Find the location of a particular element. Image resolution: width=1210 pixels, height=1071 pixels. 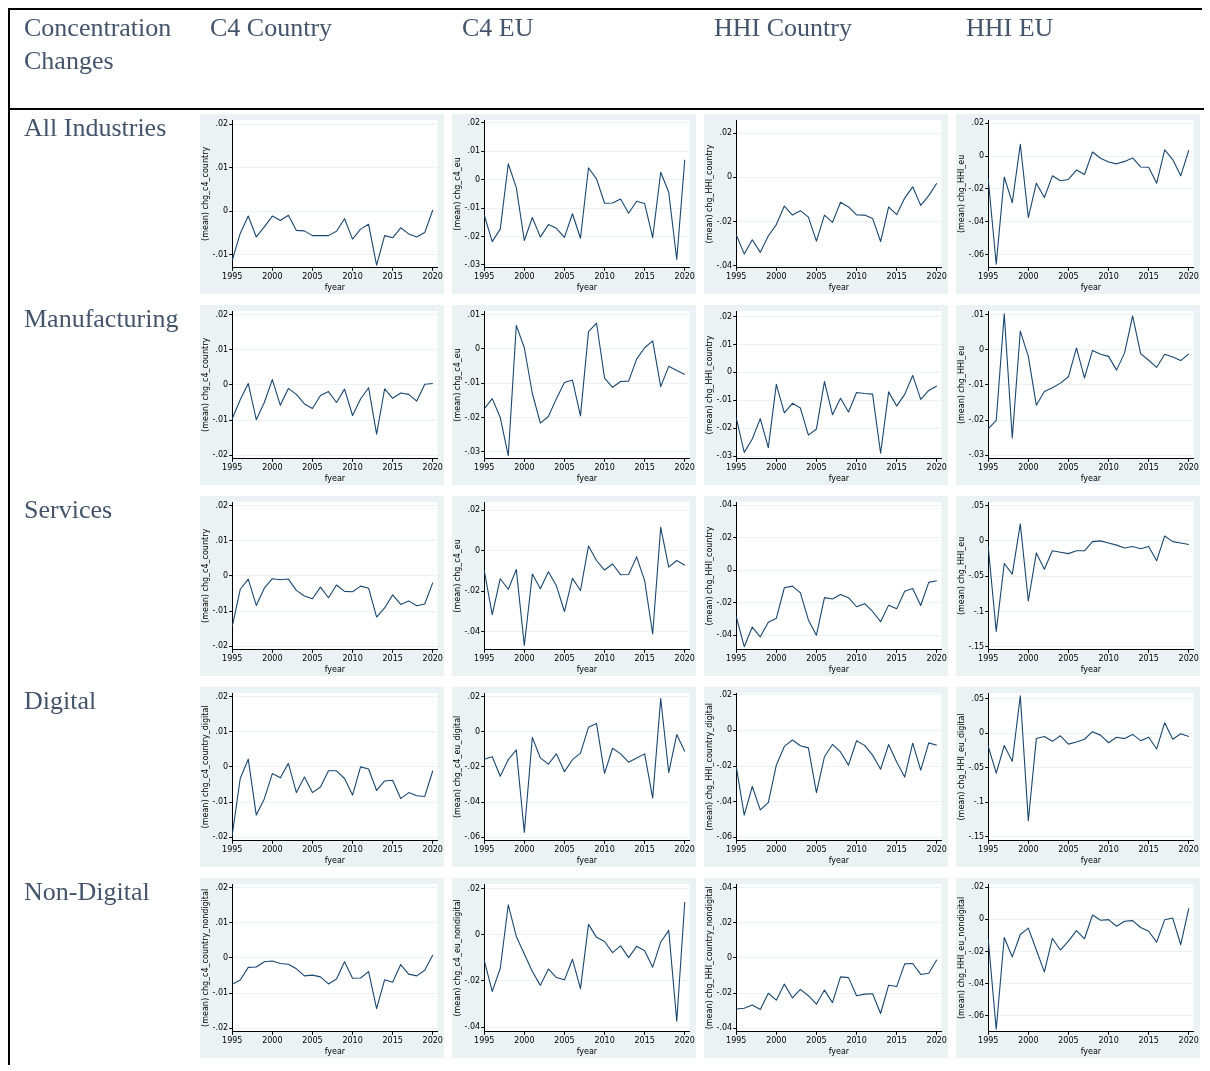

y-axis-title: (mean) chg_c4_eu_nondigital is located at coordinates (457, 958).